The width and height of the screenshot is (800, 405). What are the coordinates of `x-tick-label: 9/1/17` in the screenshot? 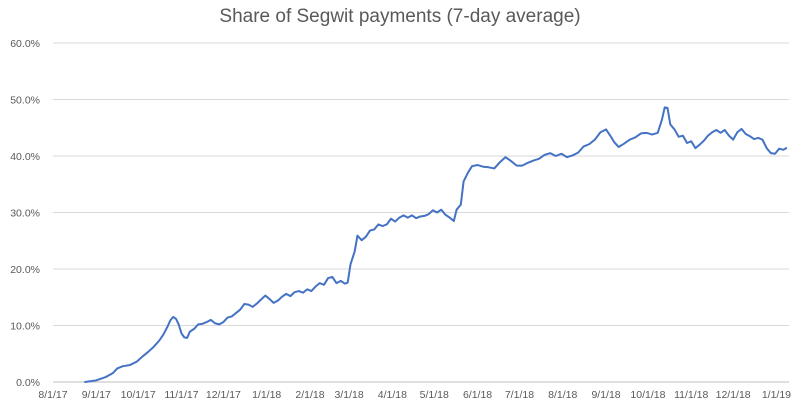 It's located at (96, 395).